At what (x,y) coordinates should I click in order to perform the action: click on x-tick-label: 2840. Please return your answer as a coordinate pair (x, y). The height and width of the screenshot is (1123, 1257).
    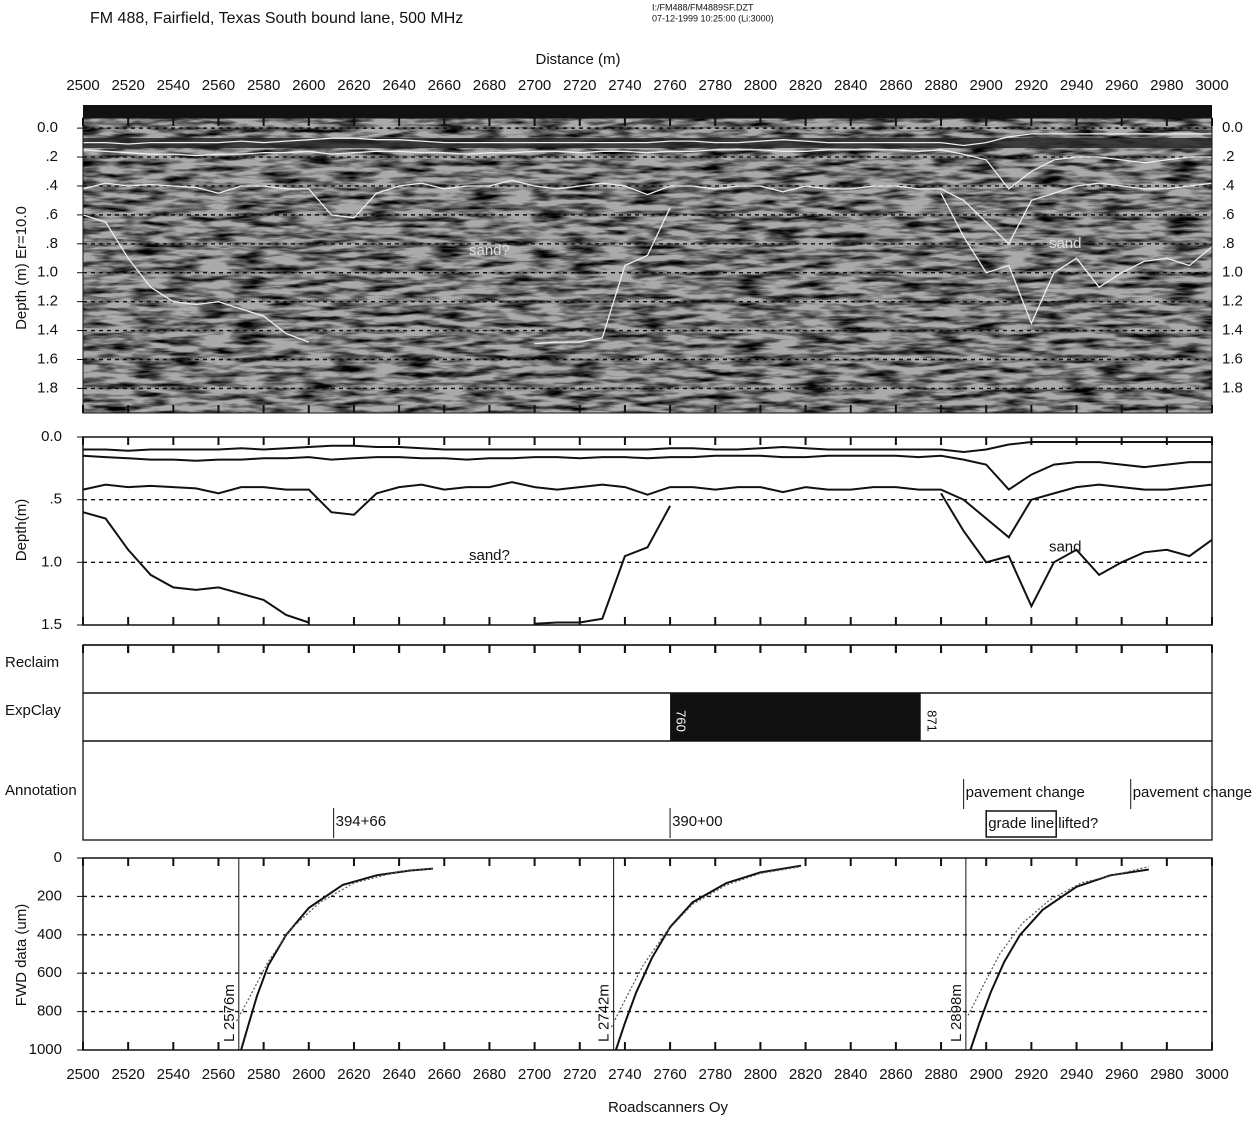
    Looking at the image, I should click on (850, 1074).